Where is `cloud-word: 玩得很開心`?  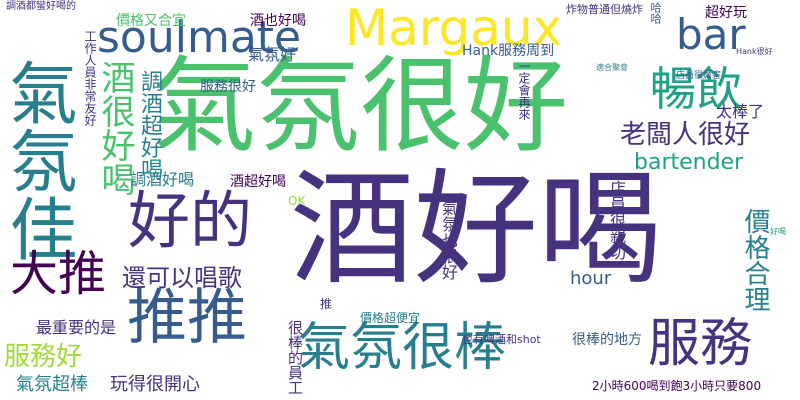 cloud-word: 玩得很開心 is located at coordinates (155, 384).